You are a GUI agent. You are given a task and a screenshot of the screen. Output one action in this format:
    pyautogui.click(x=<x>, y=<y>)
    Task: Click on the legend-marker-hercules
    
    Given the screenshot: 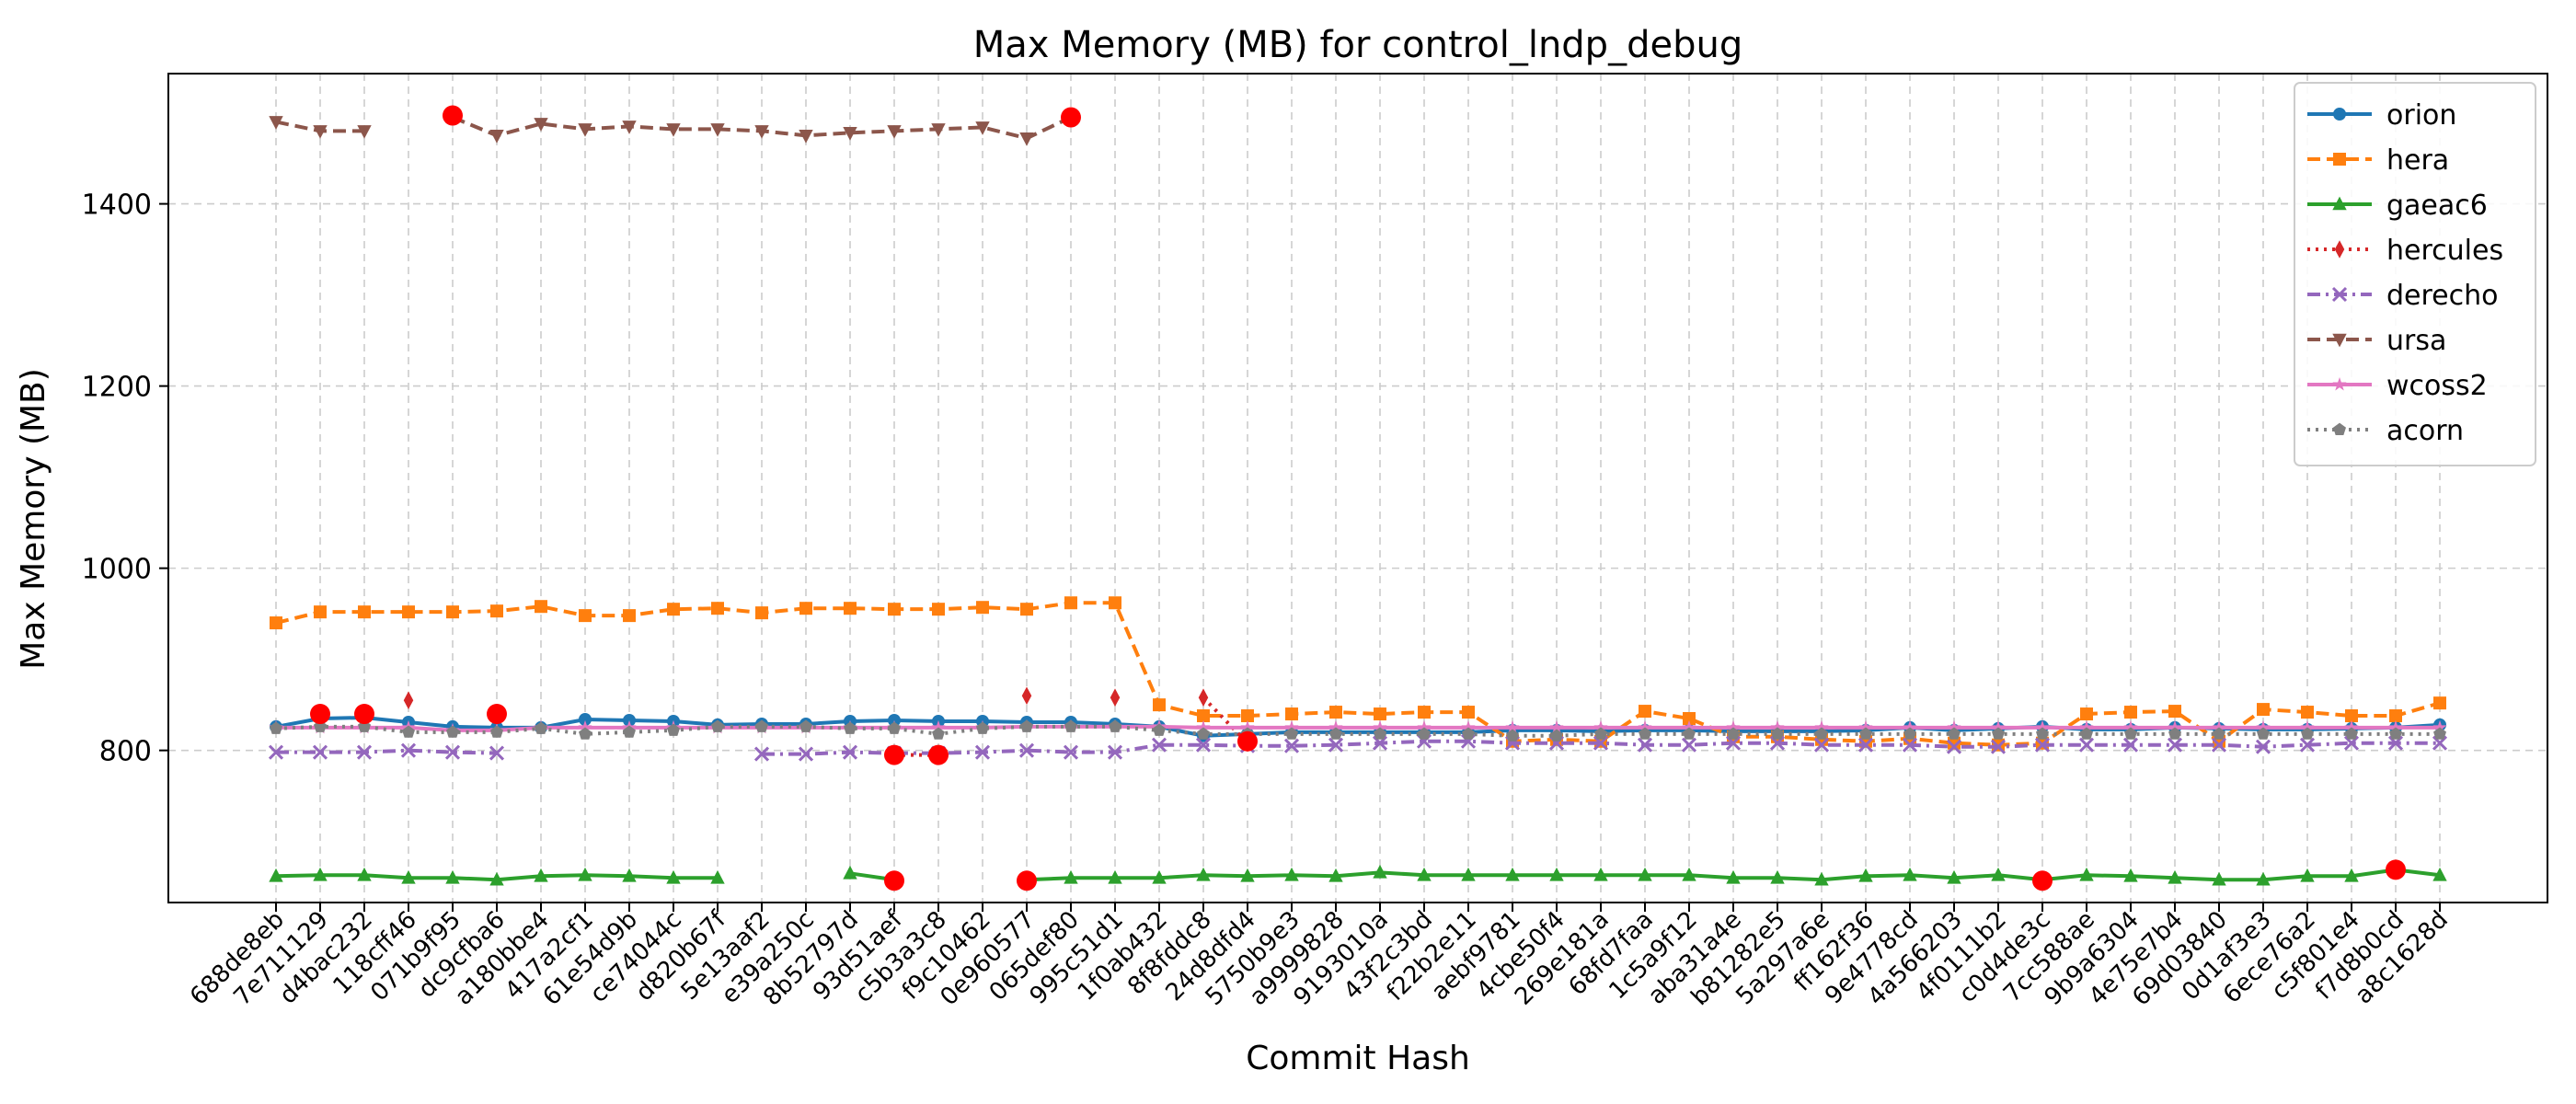 What is the action you would take?
    pyautogui.click(x=2339, y=249)
    